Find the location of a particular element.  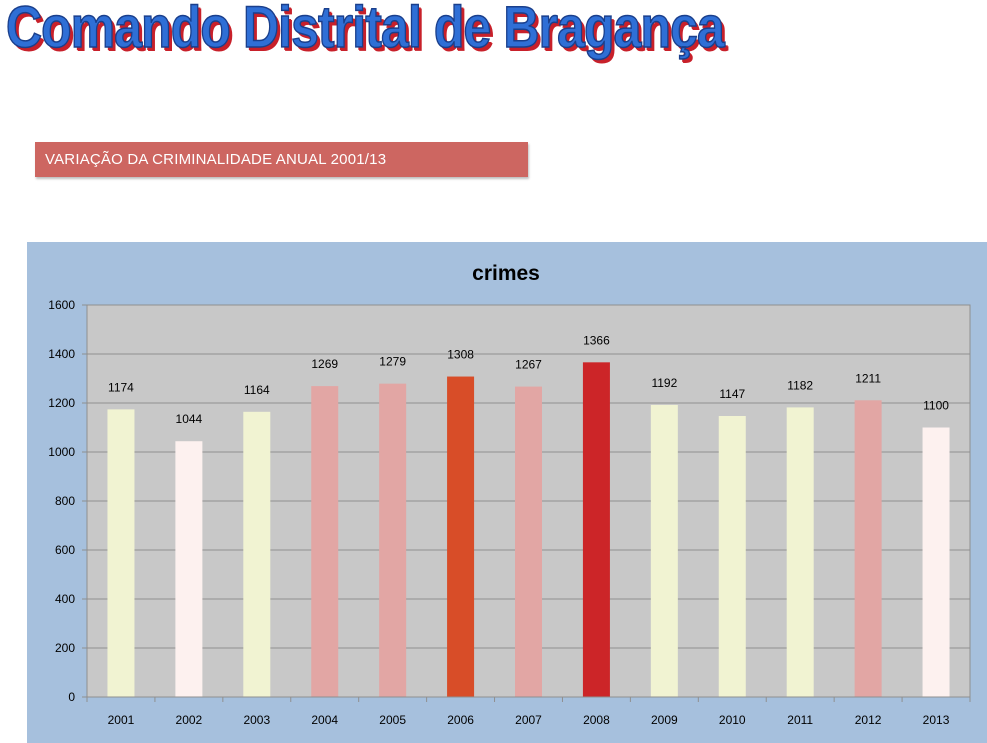

bar-2011 is located at coordinates (800, 552).